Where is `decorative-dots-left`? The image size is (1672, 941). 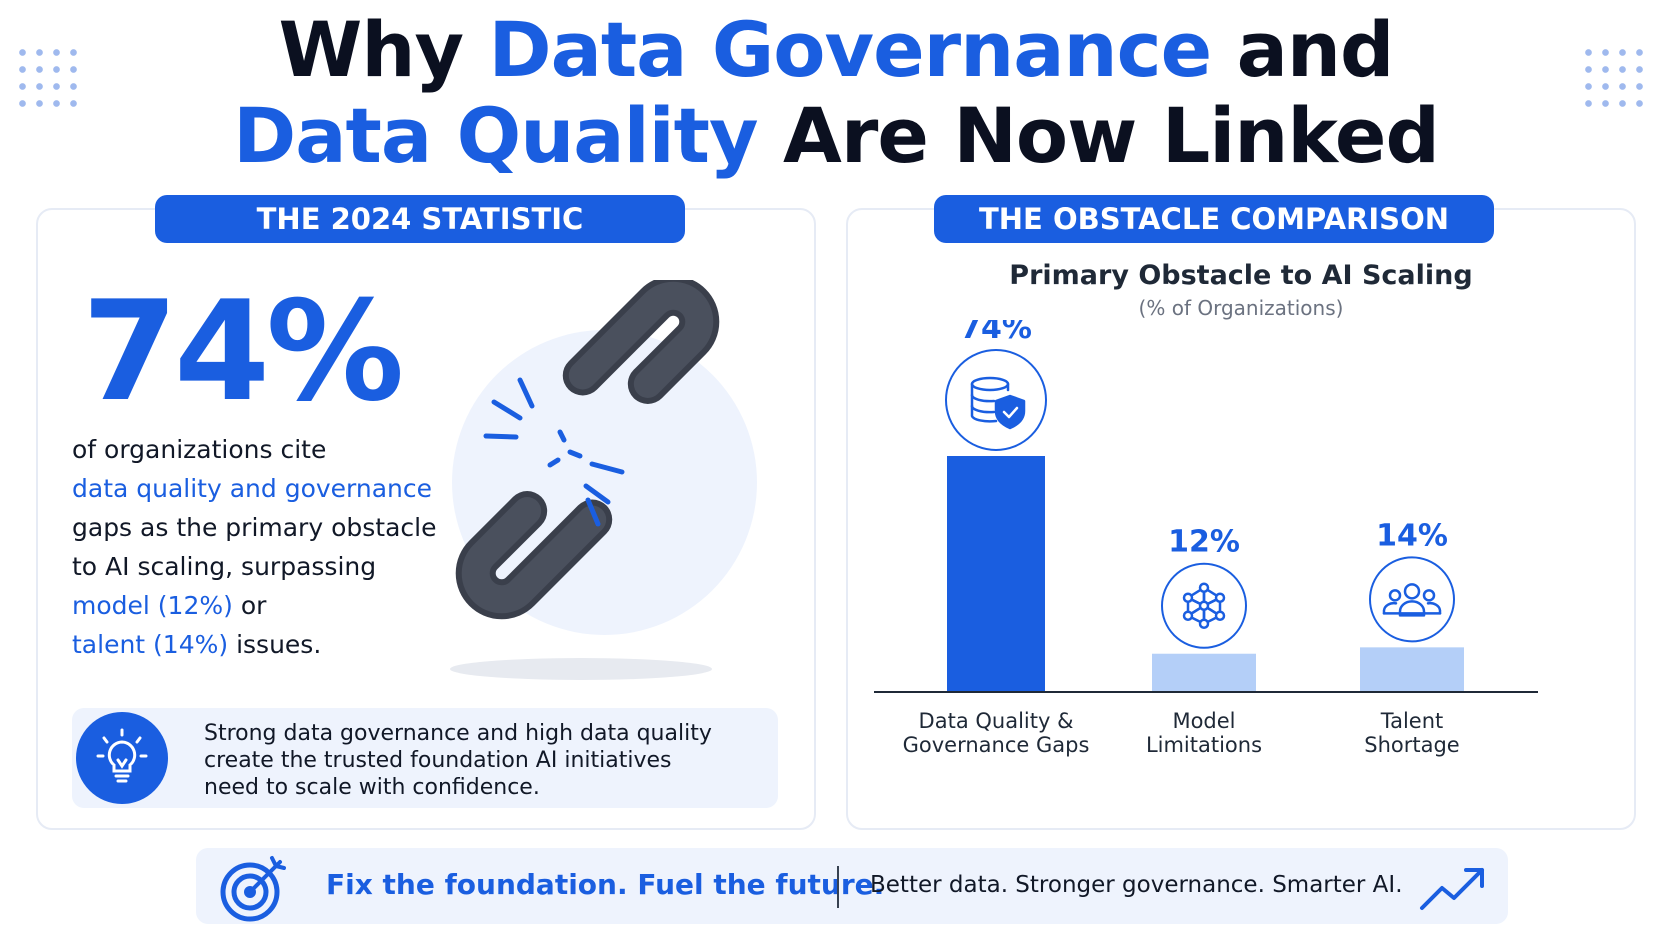
decorative-dots-left is located at coordinates (49, 79).